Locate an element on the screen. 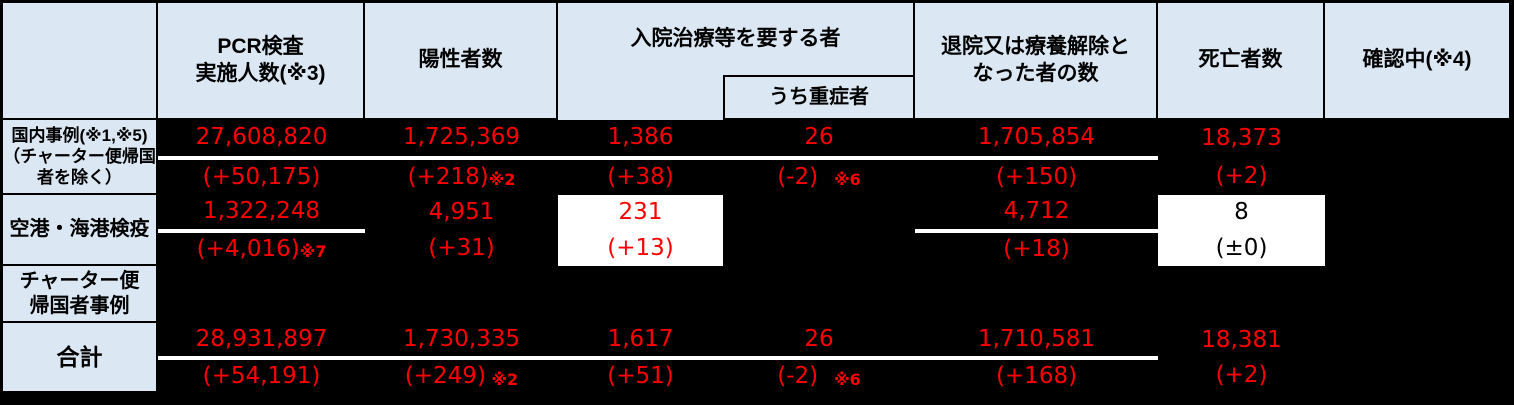 The width and height of the screenshot is (1514, 405). cell-domestic-discharged: 1,705,854 (+150) is located at coordinates (1036, 157).